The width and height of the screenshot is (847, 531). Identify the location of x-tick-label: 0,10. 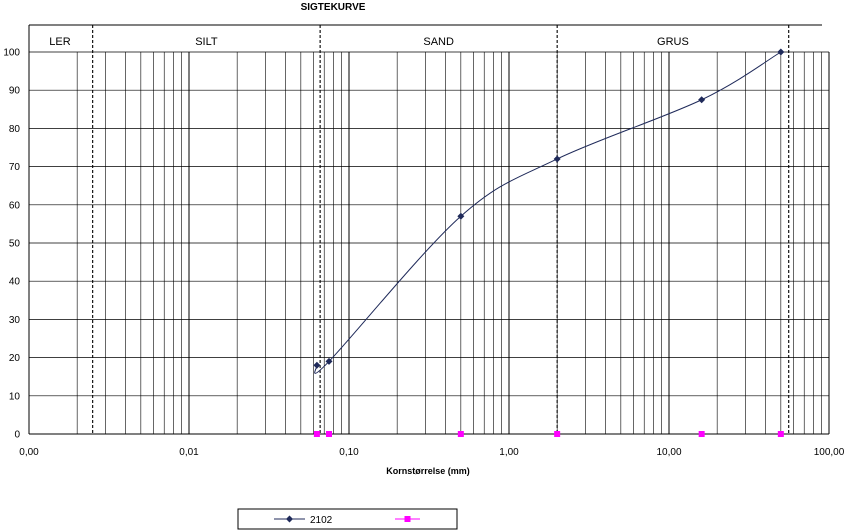
(349, 452).